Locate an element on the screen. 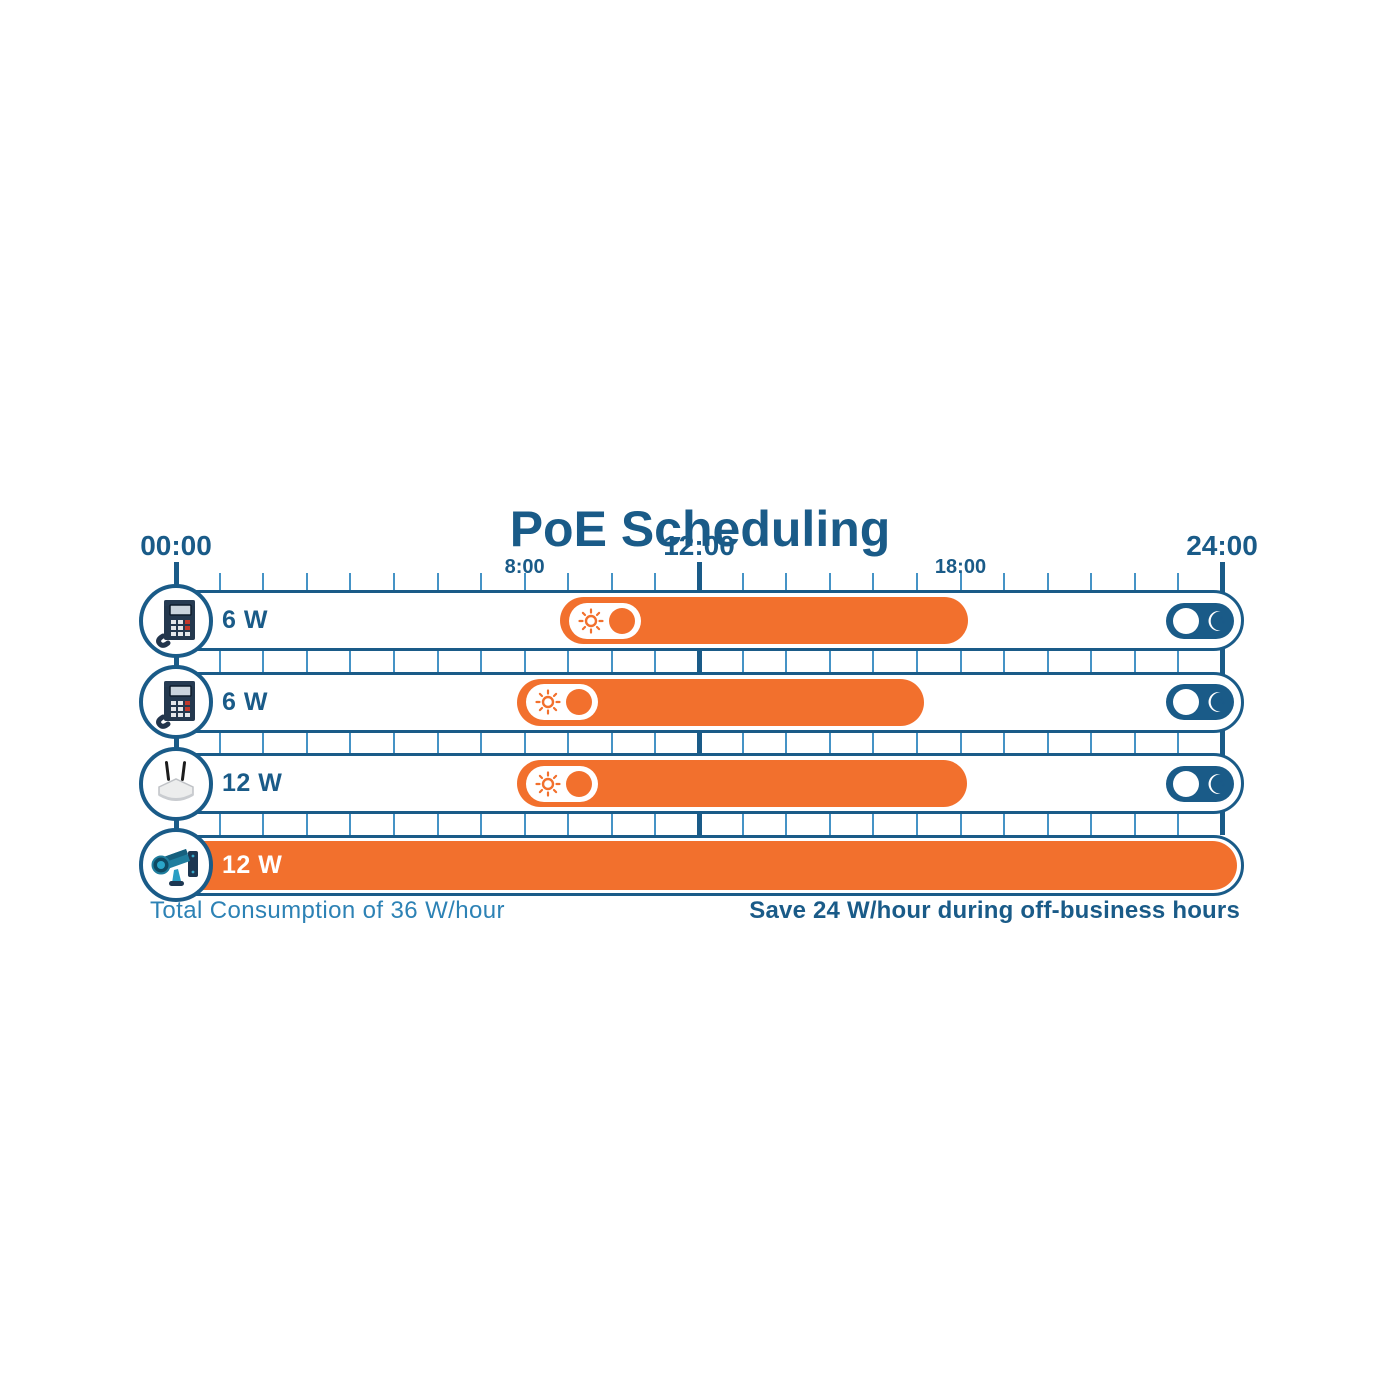 This screenshot has height=1400, width=1400. access-point-icon is located at coordinates (176, 780).